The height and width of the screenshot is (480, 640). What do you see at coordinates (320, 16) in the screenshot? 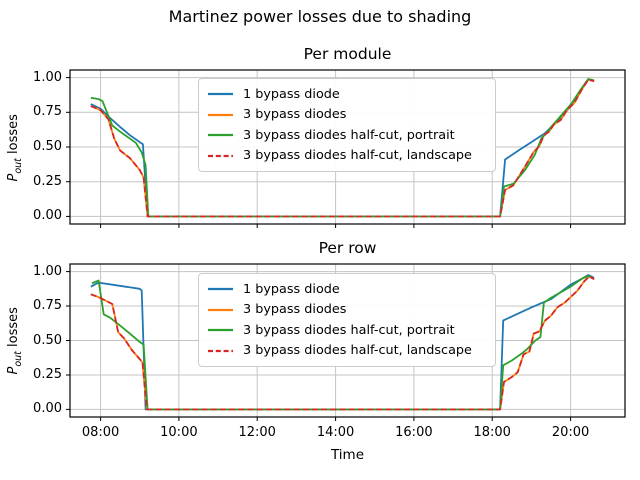
I see `figure-title: Martinez power losses due to shading` at bounding box center [320, 16].